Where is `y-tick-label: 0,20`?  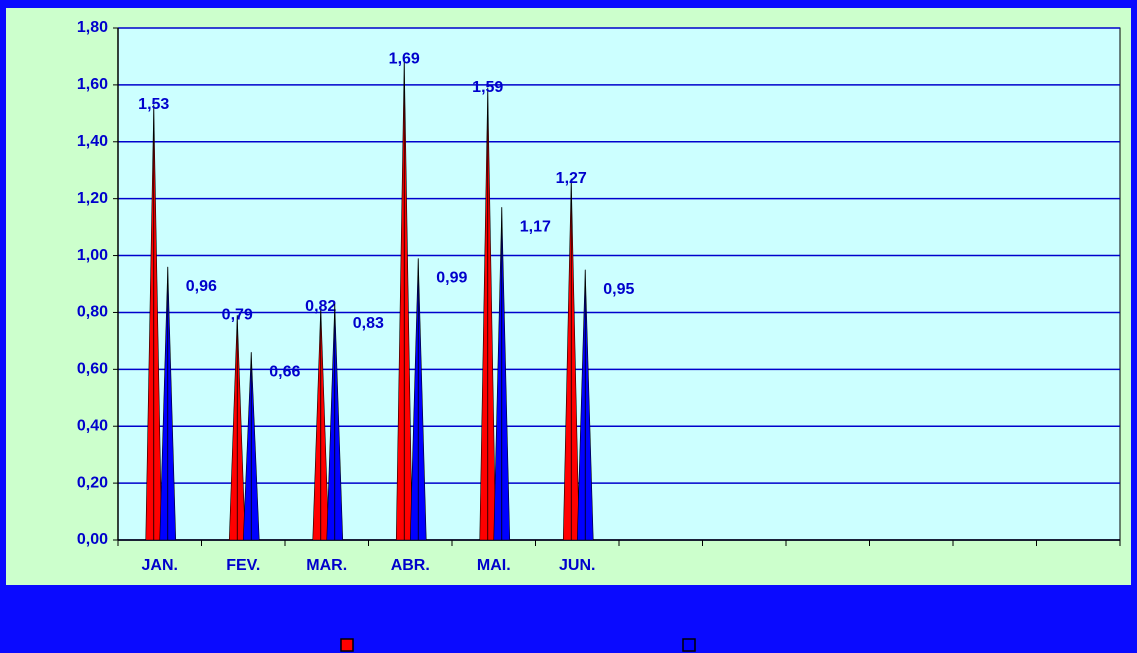 y-tick-label: 0,20 is located at coordinates (92, 482).